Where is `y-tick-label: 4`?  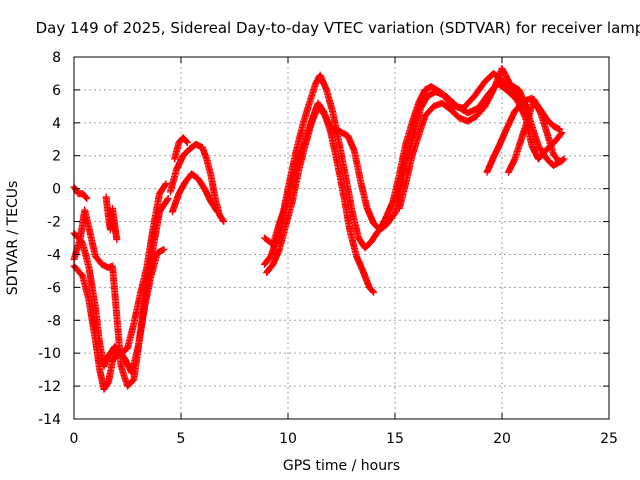
y-tick-label: 4 is located at coordinates (56, 124).